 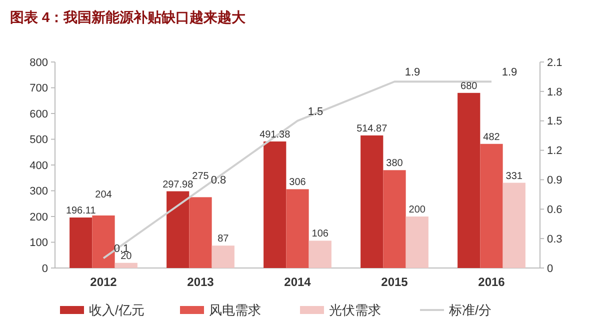 I want to click on data-label: 1.5, so click(x=316, y=112).